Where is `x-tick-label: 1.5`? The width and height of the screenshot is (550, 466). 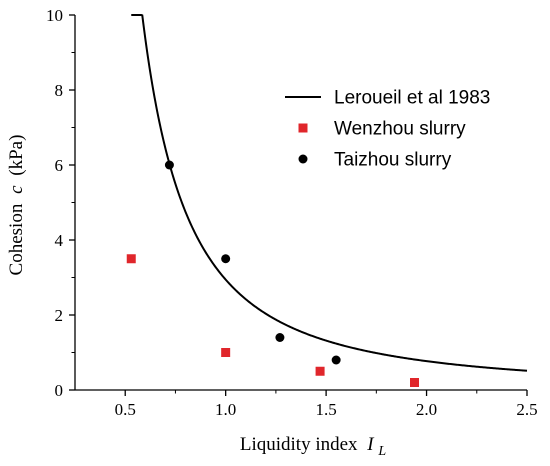 x-tick-label: 1.5 is located at coordinates (325, 409).